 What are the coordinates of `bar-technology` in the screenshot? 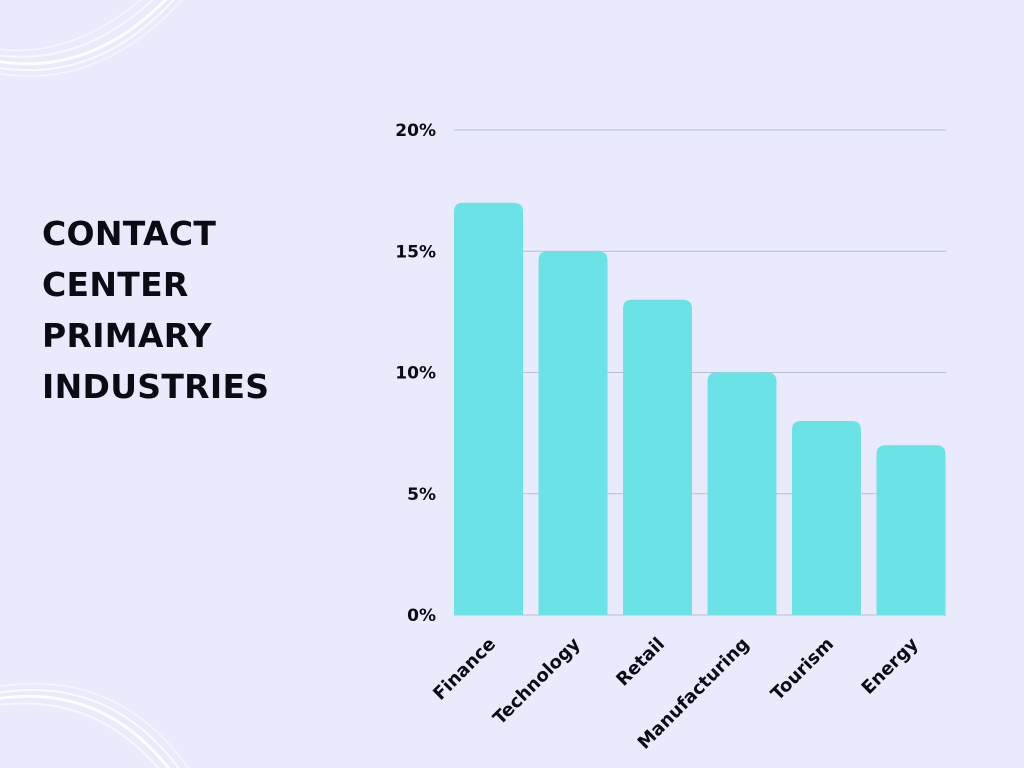 It's located at (573, 433).